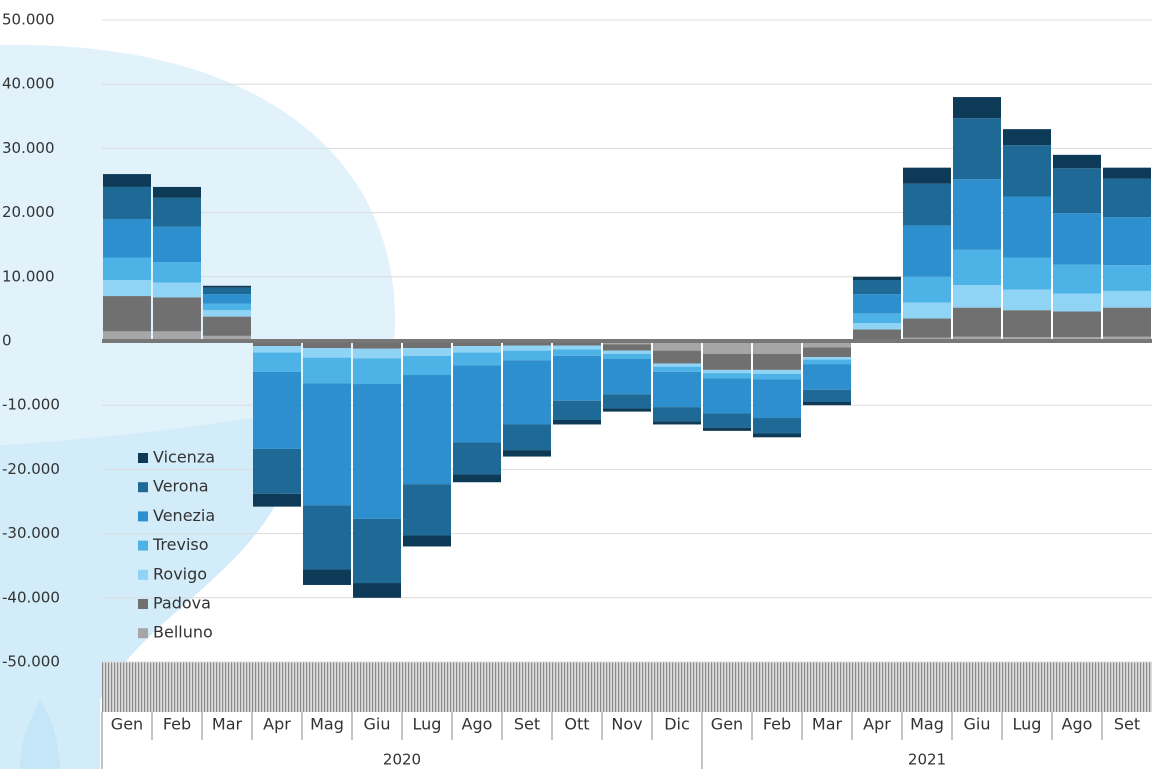 The height and width of the screenshot is (769, 1152). Describe the element at coordinates (327, 724) in the screenshot. I see `x-tick-label: Mag` at that location.